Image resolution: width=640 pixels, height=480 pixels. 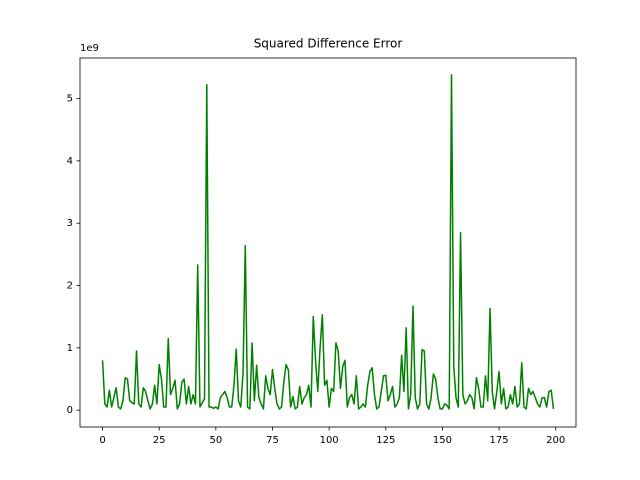 I want to click on x-tick-label: 0, so click(x=102, y=440).